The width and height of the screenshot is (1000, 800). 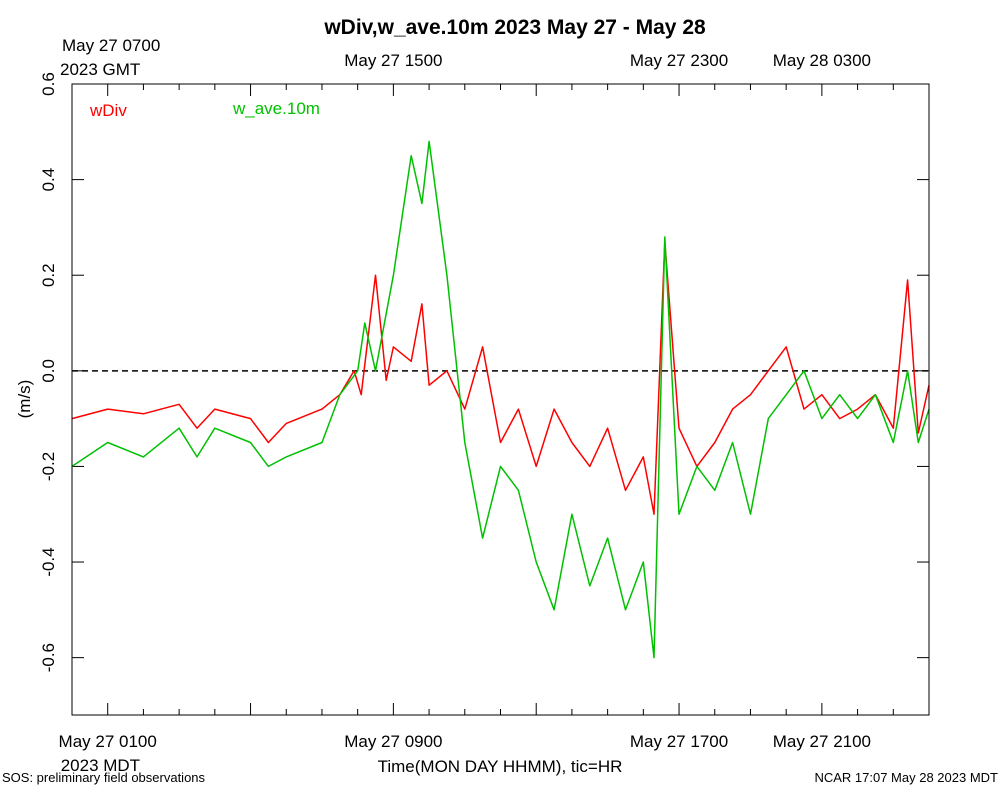 What do you see at coordinates (393, 741) in the screenshot?
I see `x-bottom-tick-label: May 27 0900` at bounding box center [393, 741].